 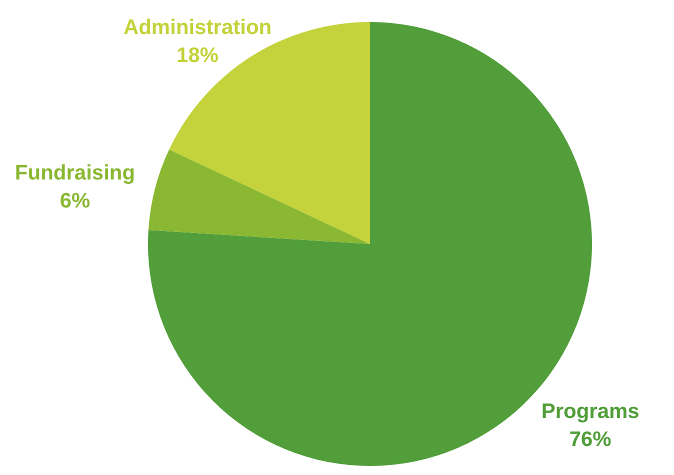 What do you see at coordinates (197, 27) in the screenshot?
I see `slice-label: Administration` at bounding box center [197, 27].